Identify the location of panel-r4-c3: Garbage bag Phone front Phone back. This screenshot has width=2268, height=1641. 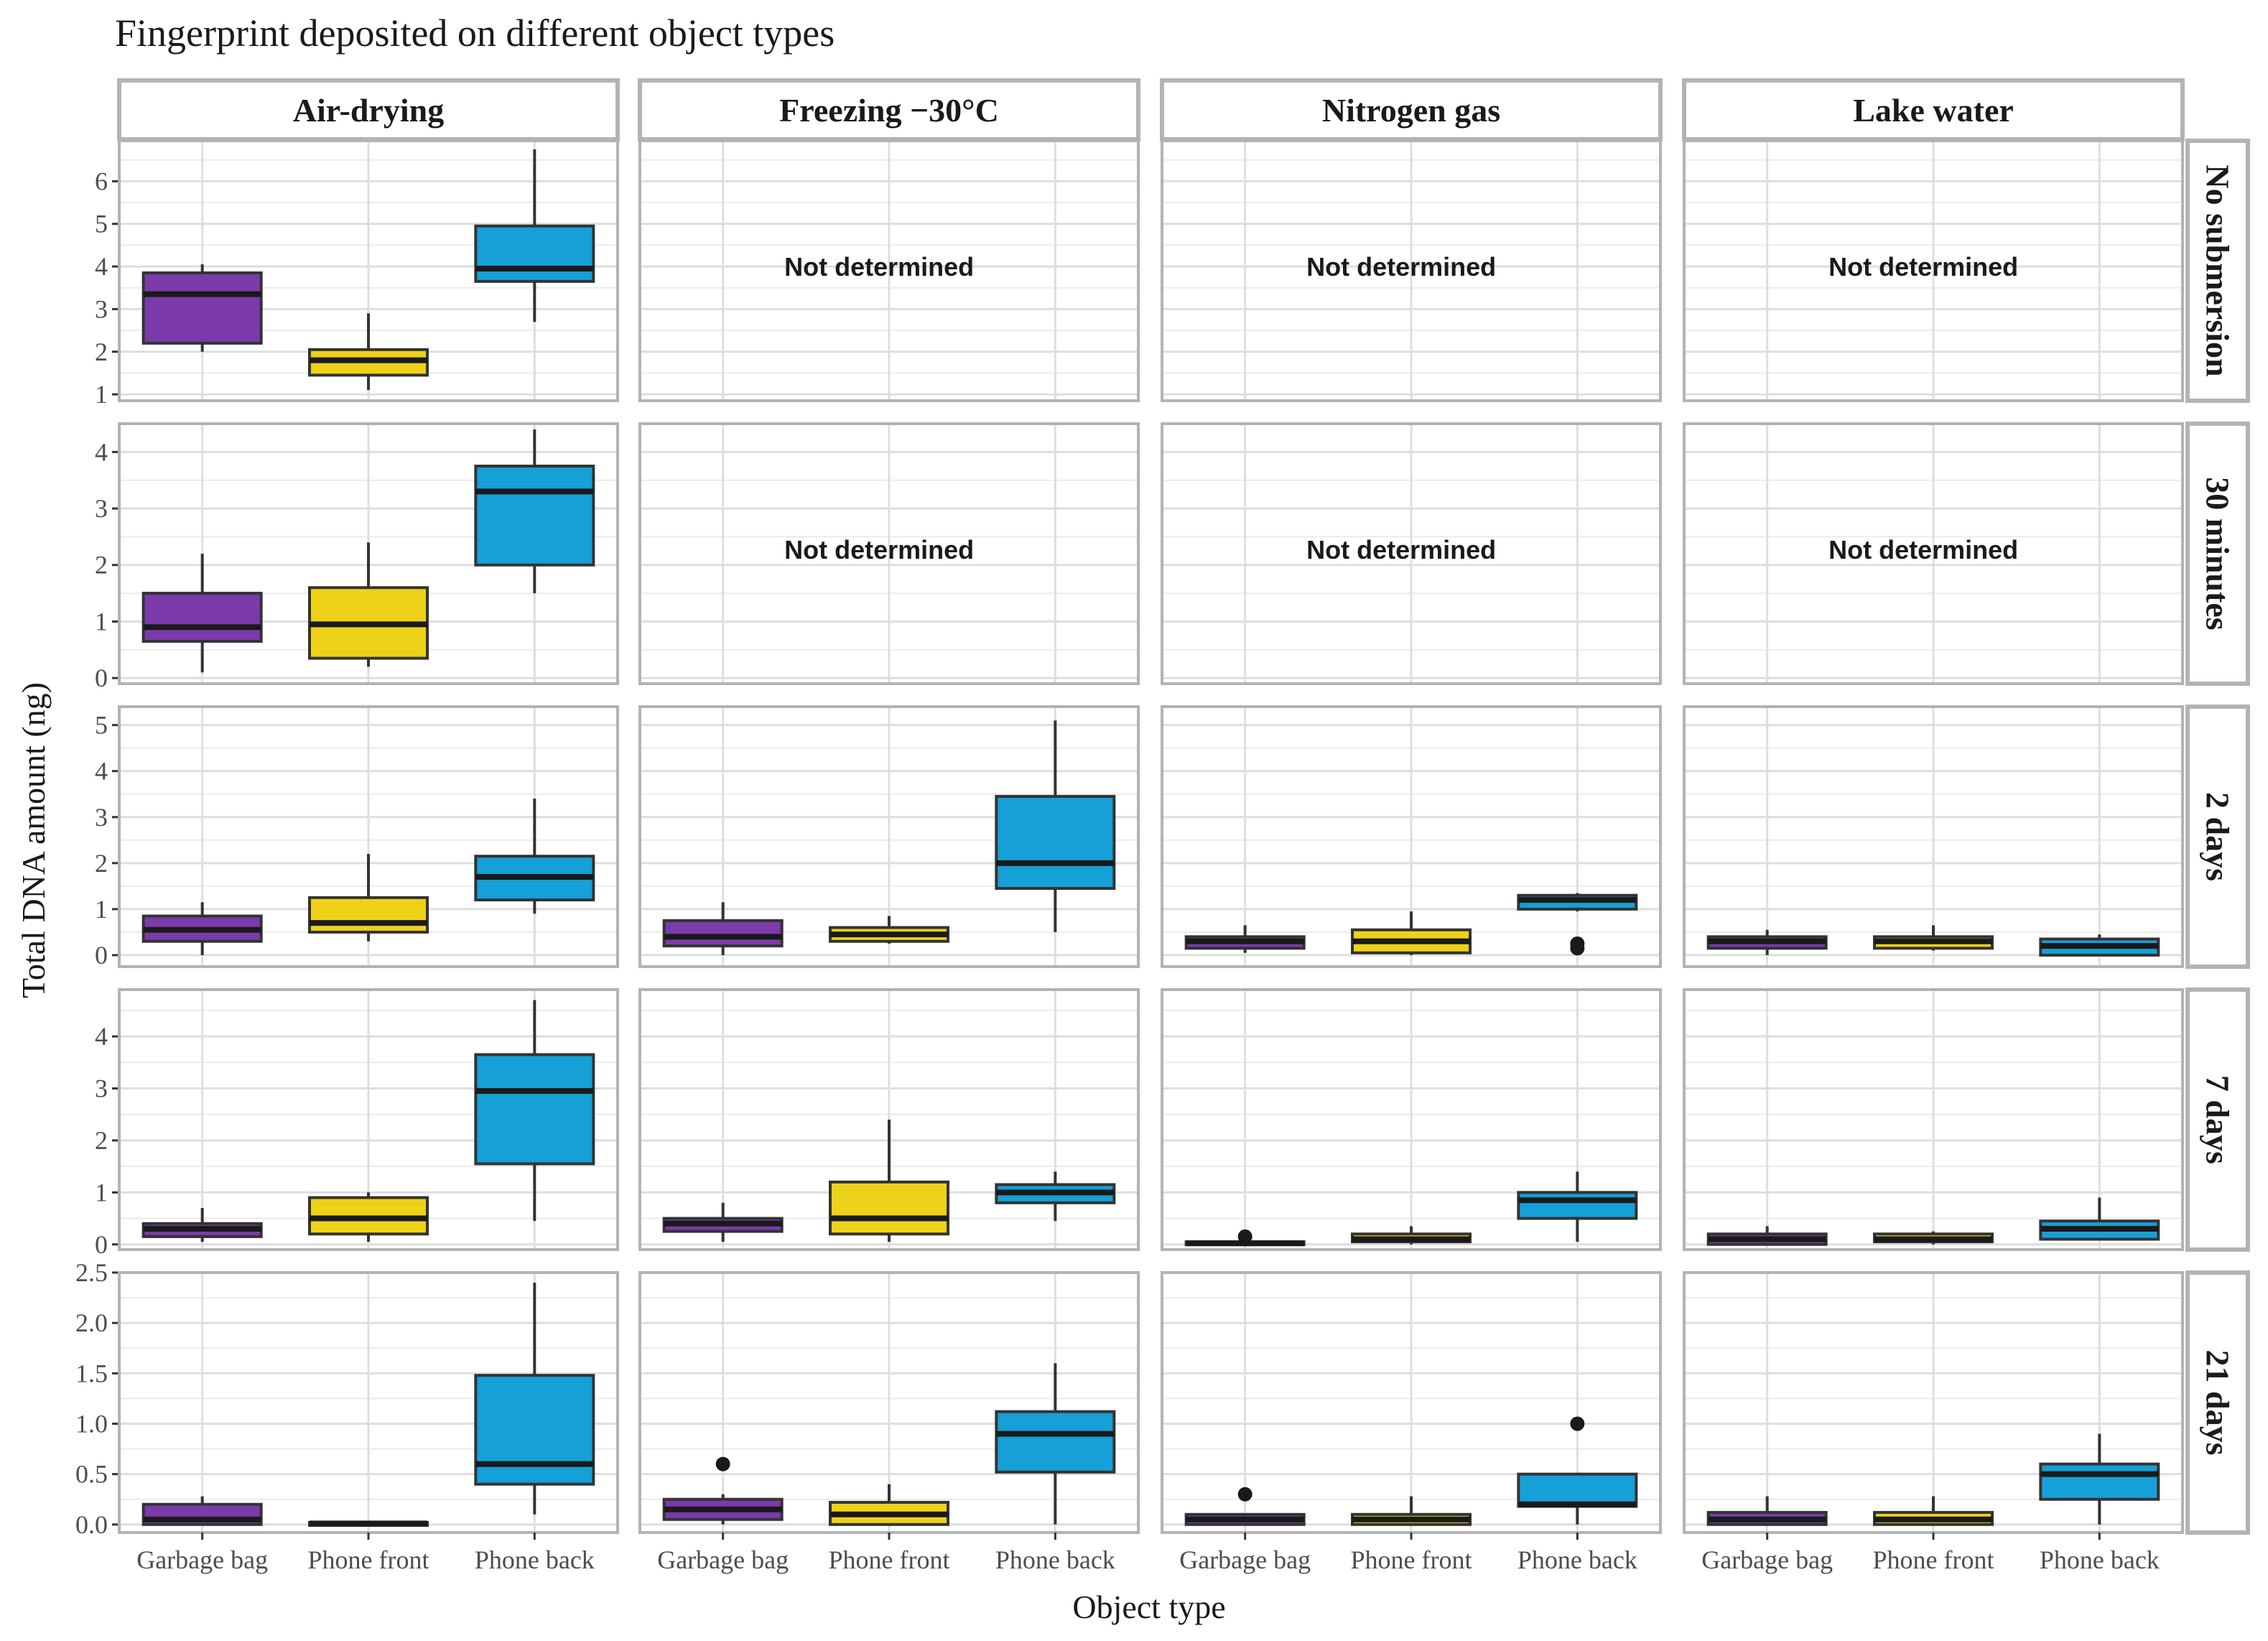
(1933, 1422).